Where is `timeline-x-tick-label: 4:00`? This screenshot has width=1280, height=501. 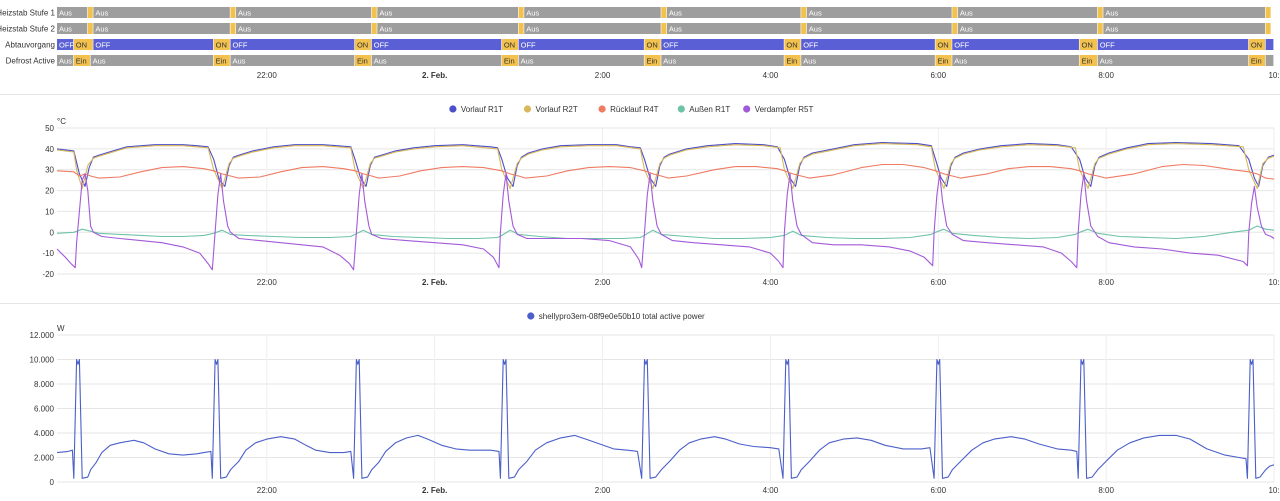 timeline-x-tick-label: 4:00 is located at coordinates (771, 75).